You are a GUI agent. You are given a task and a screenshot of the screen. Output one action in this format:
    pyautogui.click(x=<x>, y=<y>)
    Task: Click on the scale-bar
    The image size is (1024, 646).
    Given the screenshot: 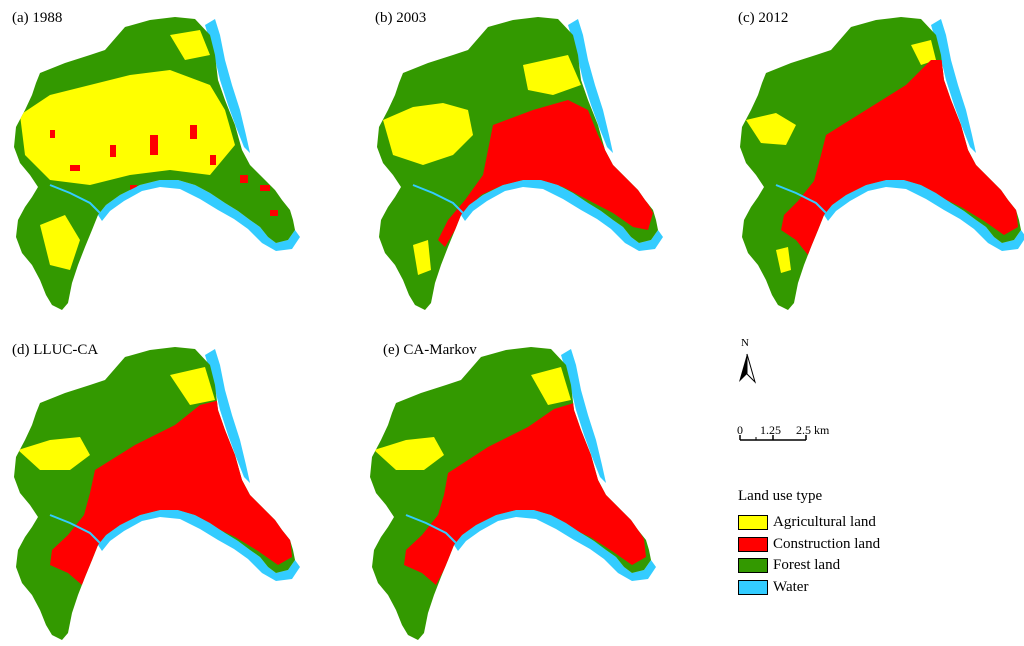 What is the action you would take?
    pyautogui.click(x=773, y=438)
    